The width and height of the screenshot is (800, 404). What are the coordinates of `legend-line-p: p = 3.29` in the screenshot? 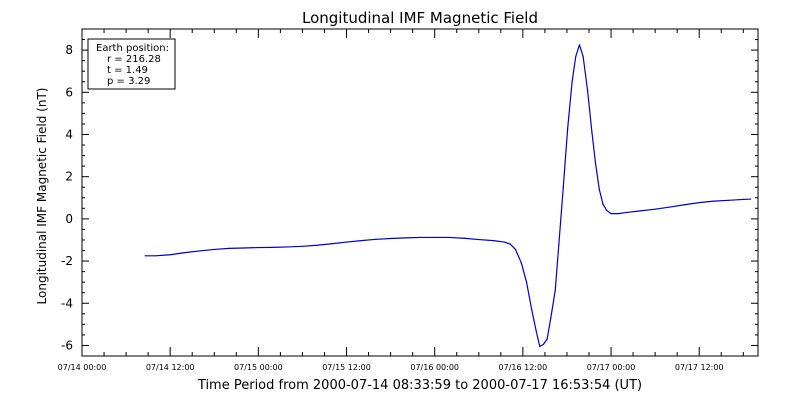 It's located at (128, 81).